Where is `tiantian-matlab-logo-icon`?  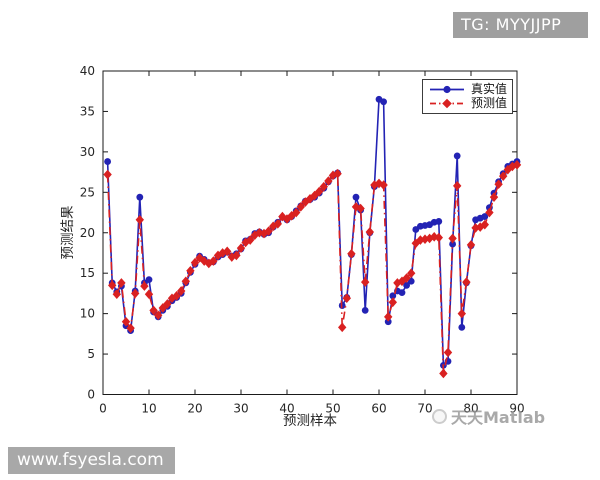 tiantian-matlab-logo-icon is located at coordinates (439, 416).